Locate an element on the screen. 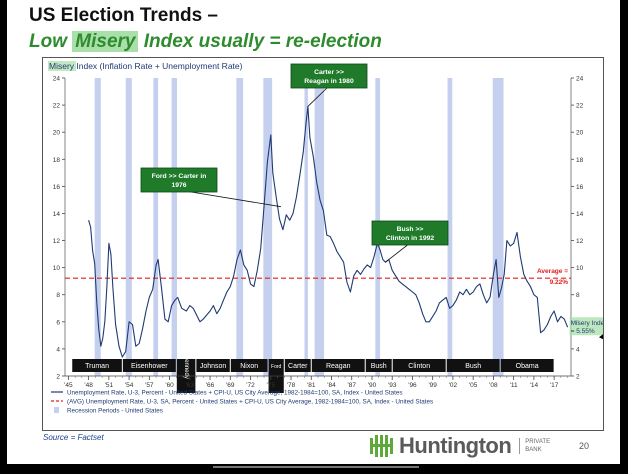  x-tick-label: '75 is located at coordinates (271, 385).